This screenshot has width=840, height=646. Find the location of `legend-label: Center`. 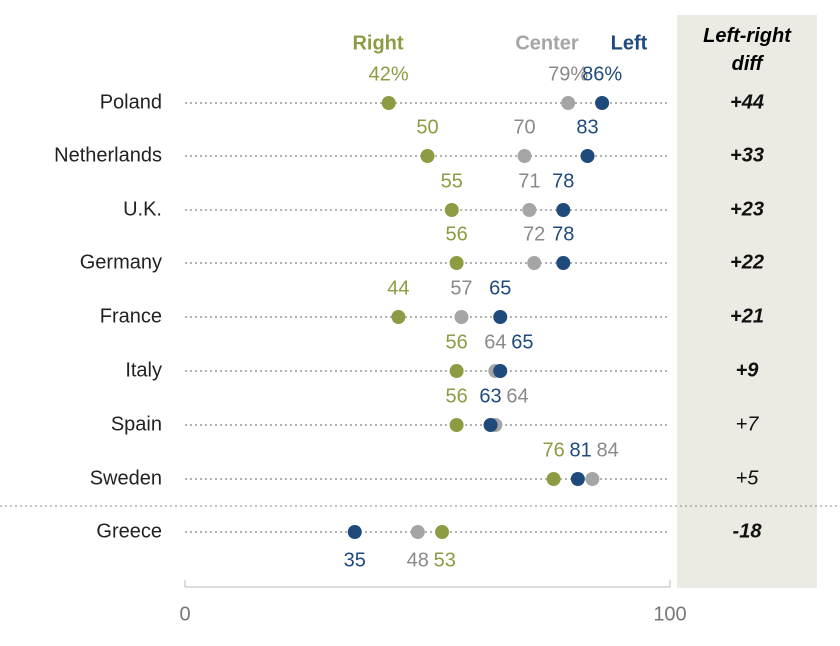

legend-label: Center is located at coordinates (547, 43).